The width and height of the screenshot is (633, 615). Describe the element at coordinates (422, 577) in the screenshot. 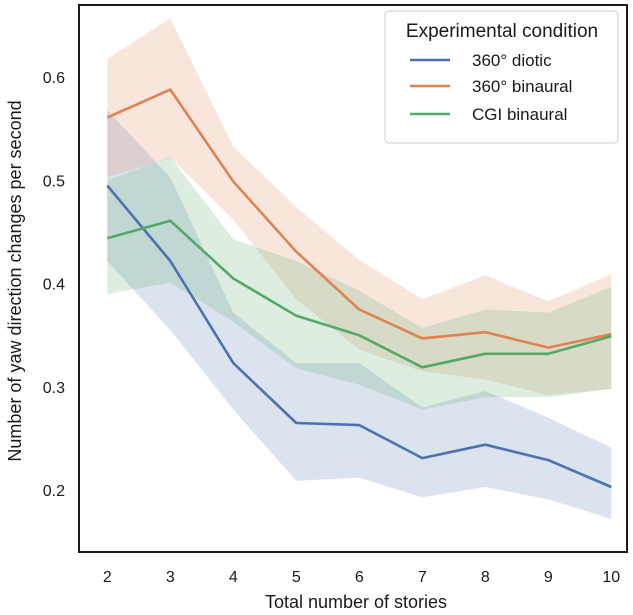

I see `x-tick-label: 7` at that location.